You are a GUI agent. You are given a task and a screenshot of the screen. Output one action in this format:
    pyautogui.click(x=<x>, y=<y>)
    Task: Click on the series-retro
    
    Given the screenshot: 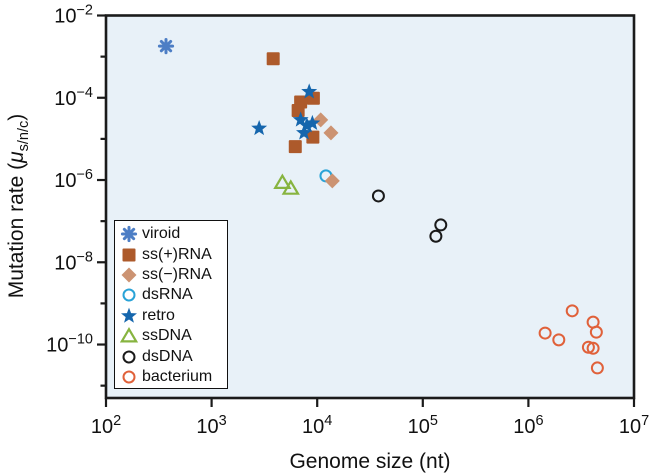 What is the action you would take?
    pyautogui.click(x=286, y=111)
    